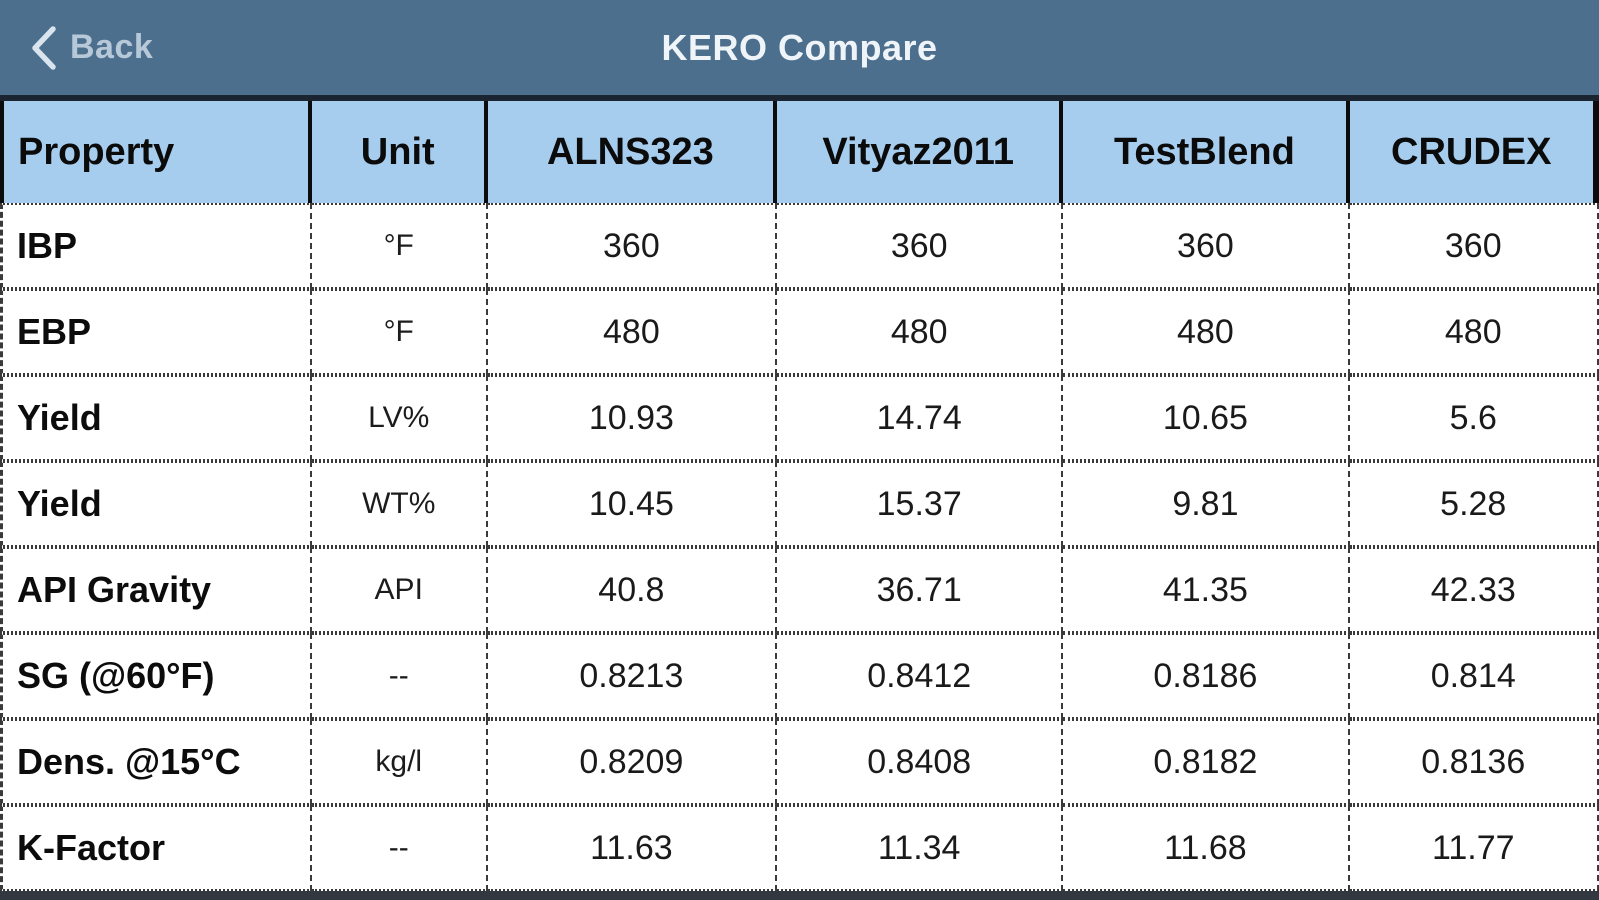 This screenshot has width=1599, height=900. What do you see at coordinates (399, 504) in the screenshot?
I see `unit-cell: WT%` at bounding box center [399, 504].